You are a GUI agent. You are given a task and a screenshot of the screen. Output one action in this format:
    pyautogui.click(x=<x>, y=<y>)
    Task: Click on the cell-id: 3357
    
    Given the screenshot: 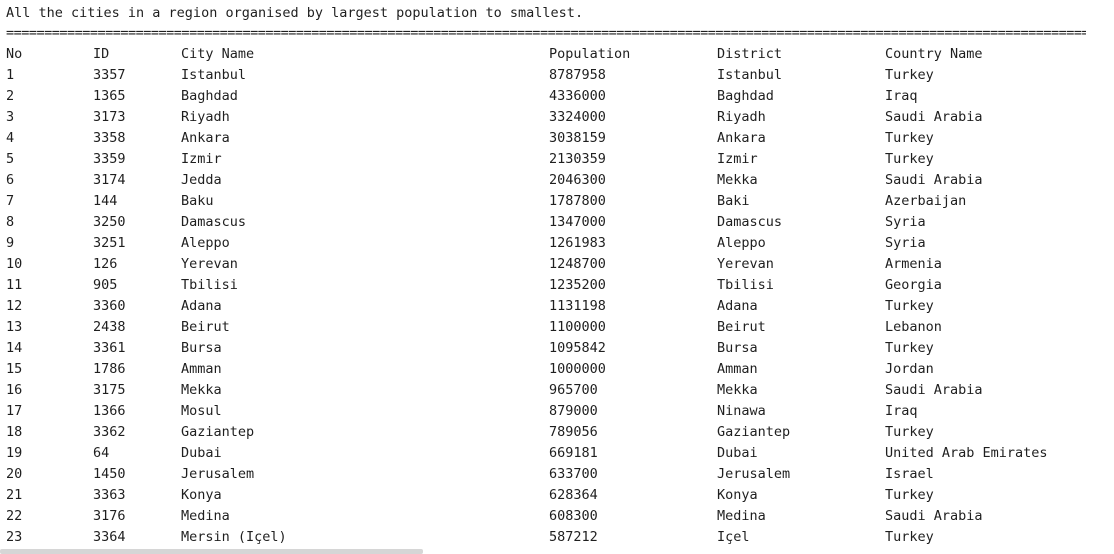 What is the action you would take?
    pyautogui.click(x=109, y=75)
    